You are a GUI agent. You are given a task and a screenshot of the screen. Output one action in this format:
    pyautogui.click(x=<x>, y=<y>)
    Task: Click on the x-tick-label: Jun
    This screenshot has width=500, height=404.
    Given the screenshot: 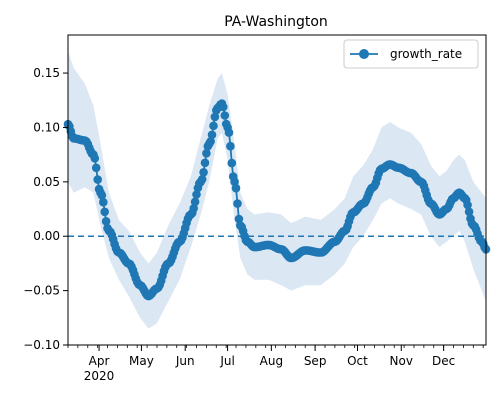 What is the action you would take?
    pyautogui.click(x=185, y=361)
    